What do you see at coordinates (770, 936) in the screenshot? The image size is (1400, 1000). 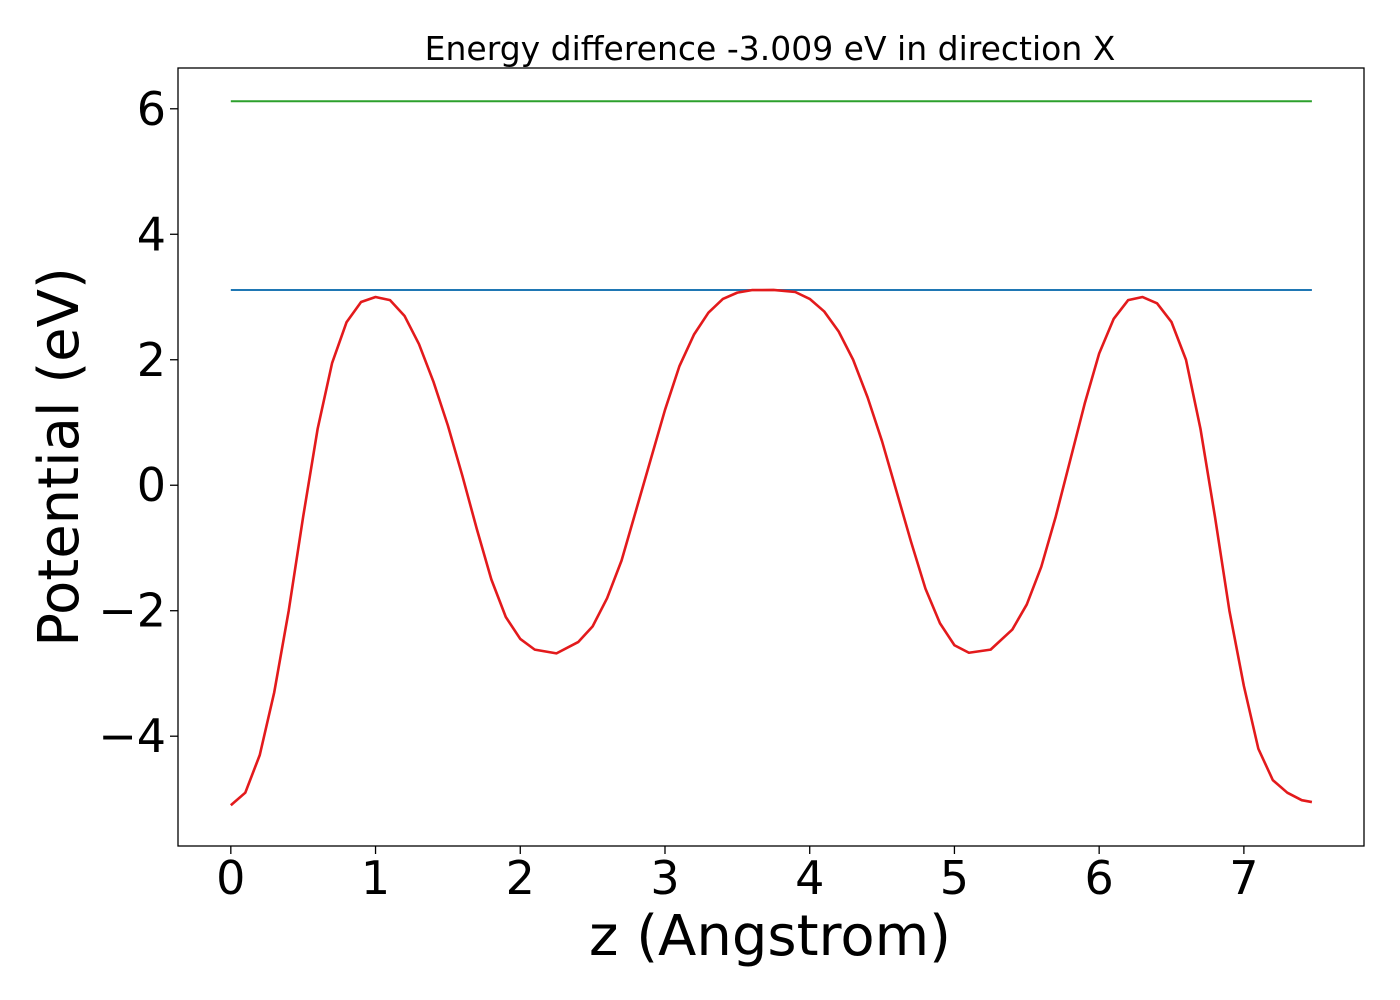 I see `x-axis-label: z (Angstrom)` at bounding box center [770, 936].